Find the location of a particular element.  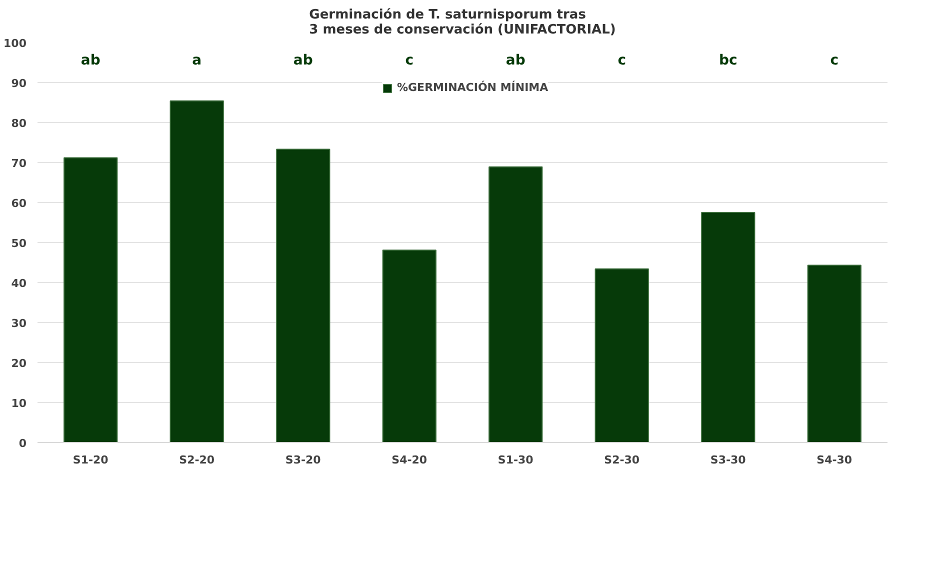

x-tick-label: S2-30 is located at coordinates (622, 460).